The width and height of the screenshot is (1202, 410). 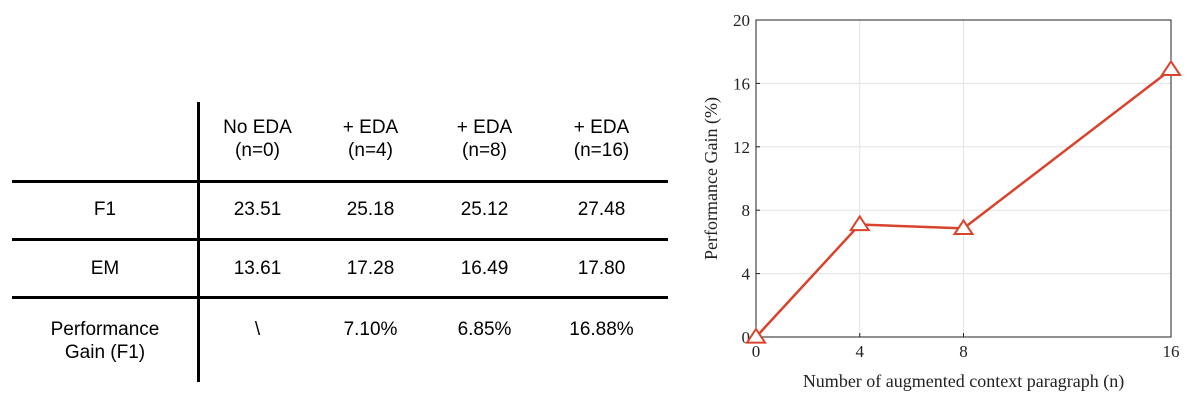 What do you see at coordinates (963, 351) in the screenshot?
I see `x-tick-label: 8` at bounding box center [963, 351].